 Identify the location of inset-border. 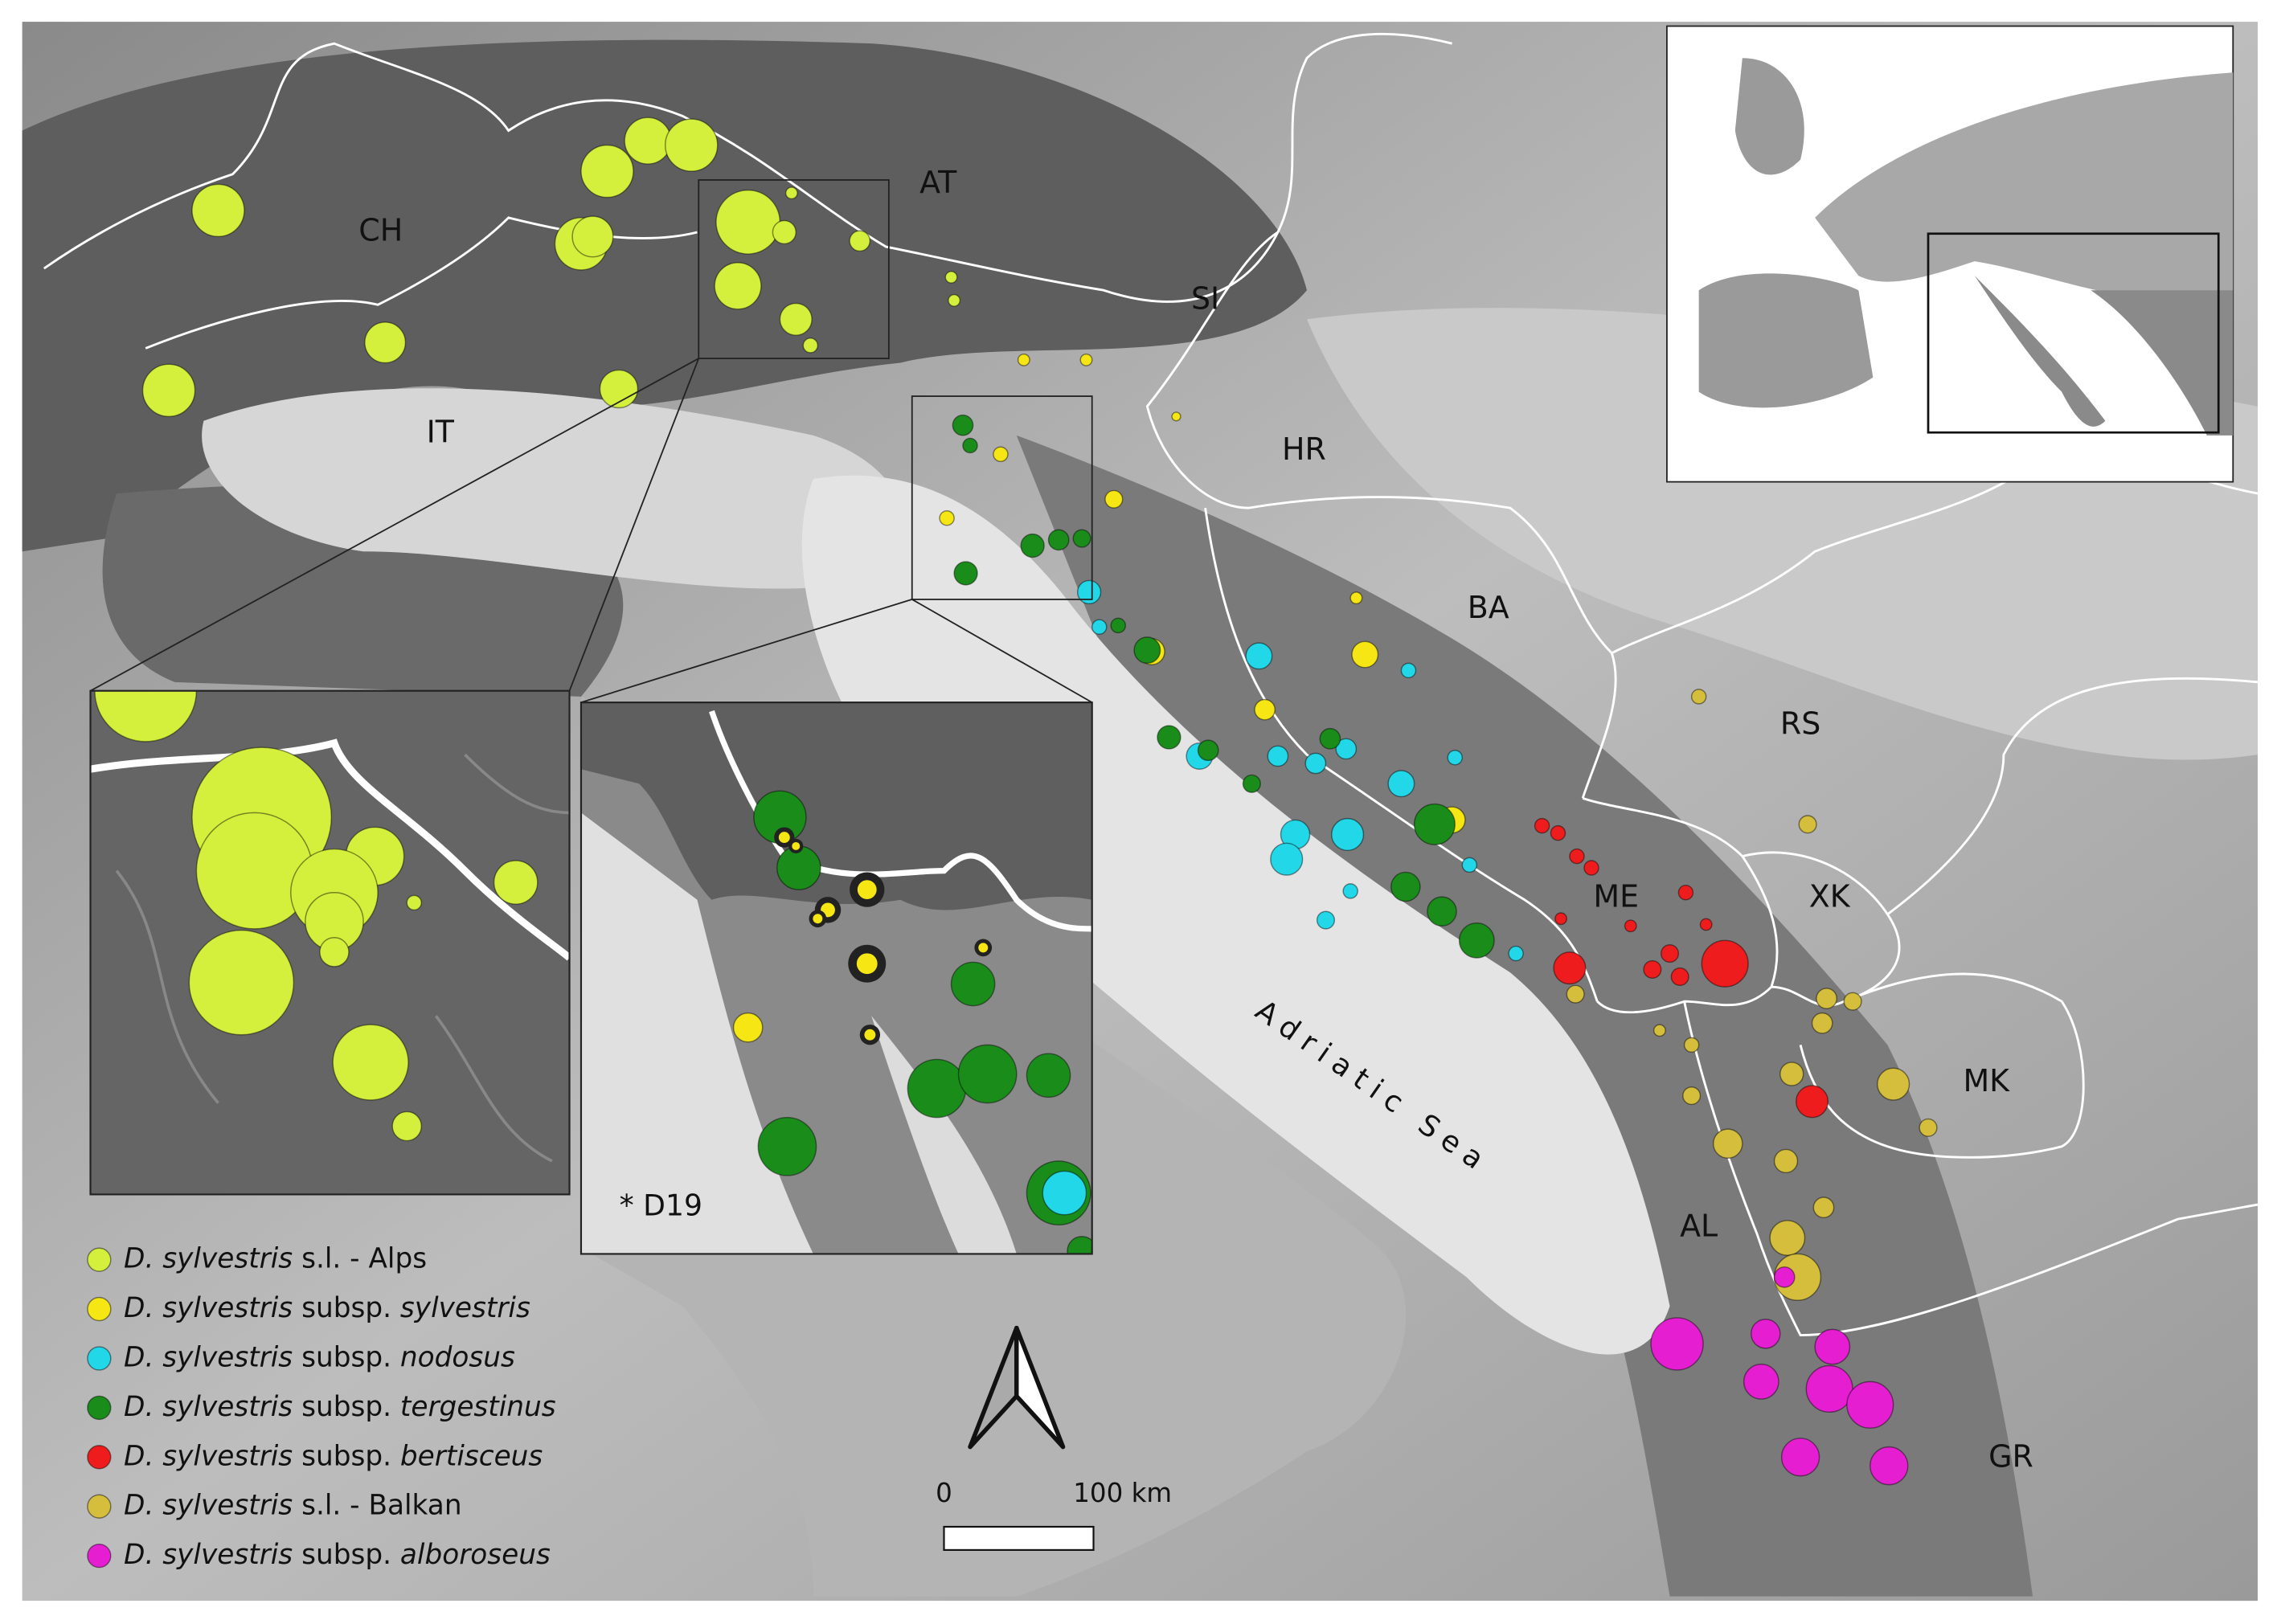
(836, 978).